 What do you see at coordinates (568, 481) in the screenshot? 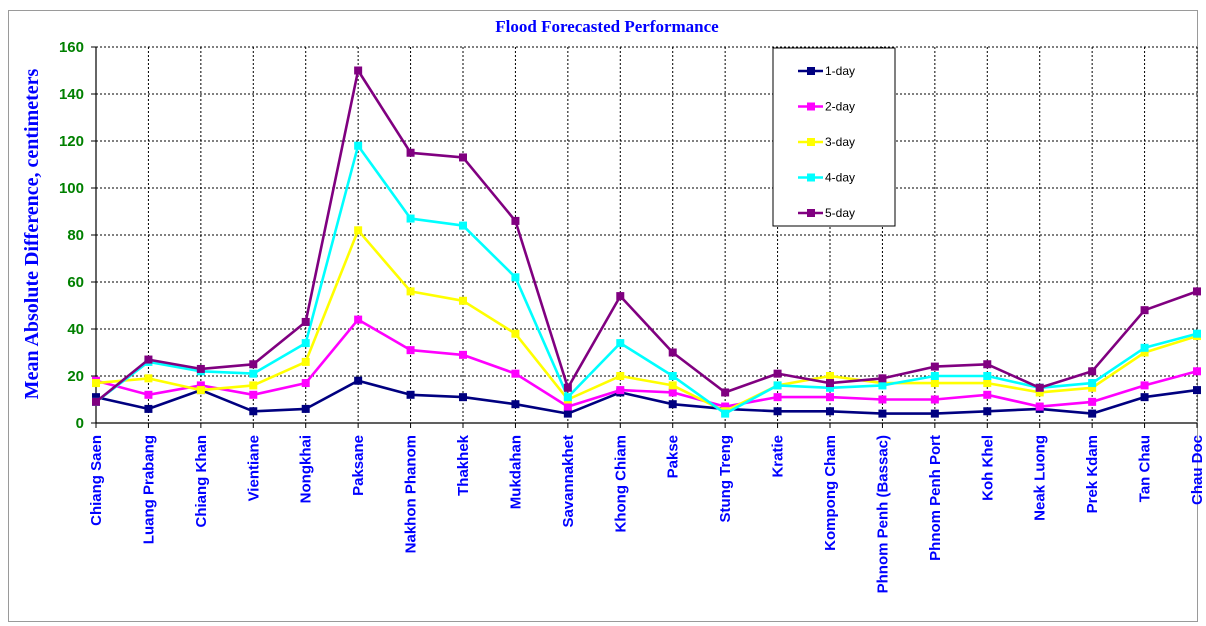
I see `x-tick-label: Savannakhet` at bounding box center [568, 481].